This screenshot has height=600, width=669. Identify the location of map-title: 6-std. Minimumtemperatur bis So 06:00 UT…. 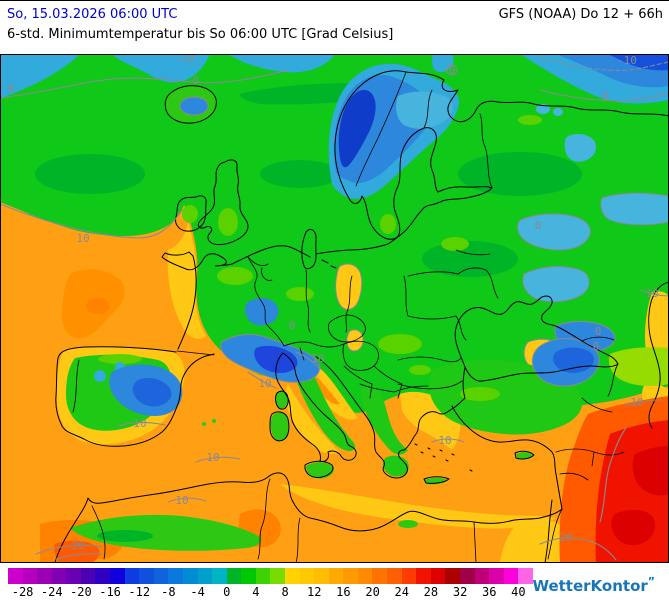
(200, 34).